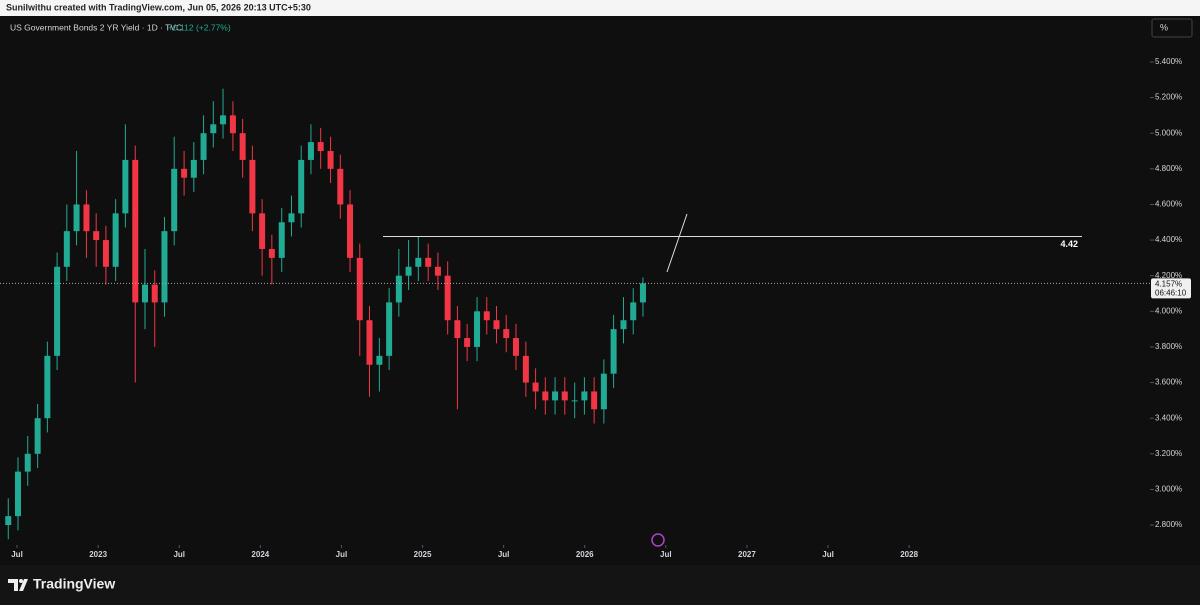 This screenshot has height=605, width=1200. What do you see at coordinates (1171, 292) in the screenshot?
I see `countdown: 06:46:10` at bounding box center [1171, 292].